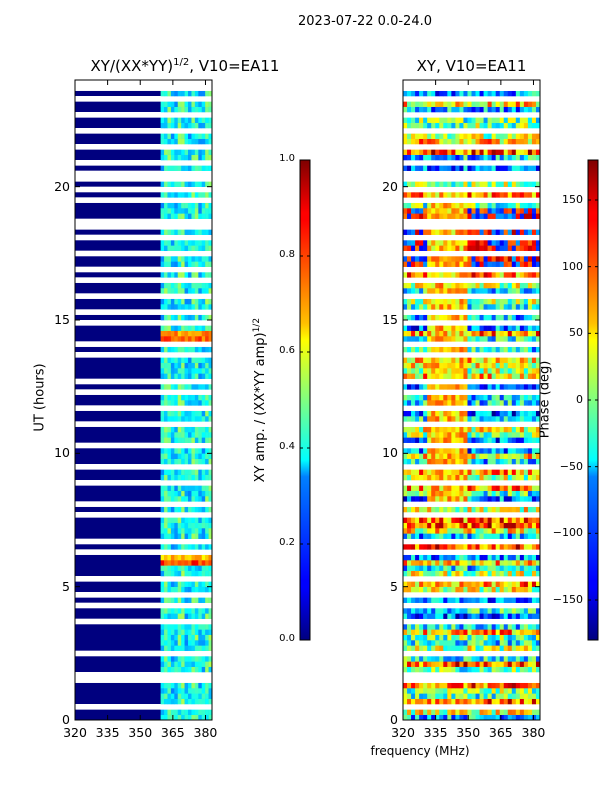 This screenshot has height=800, width=600. I want to click on amp-x-tick-label: 320, so click(75, 732).